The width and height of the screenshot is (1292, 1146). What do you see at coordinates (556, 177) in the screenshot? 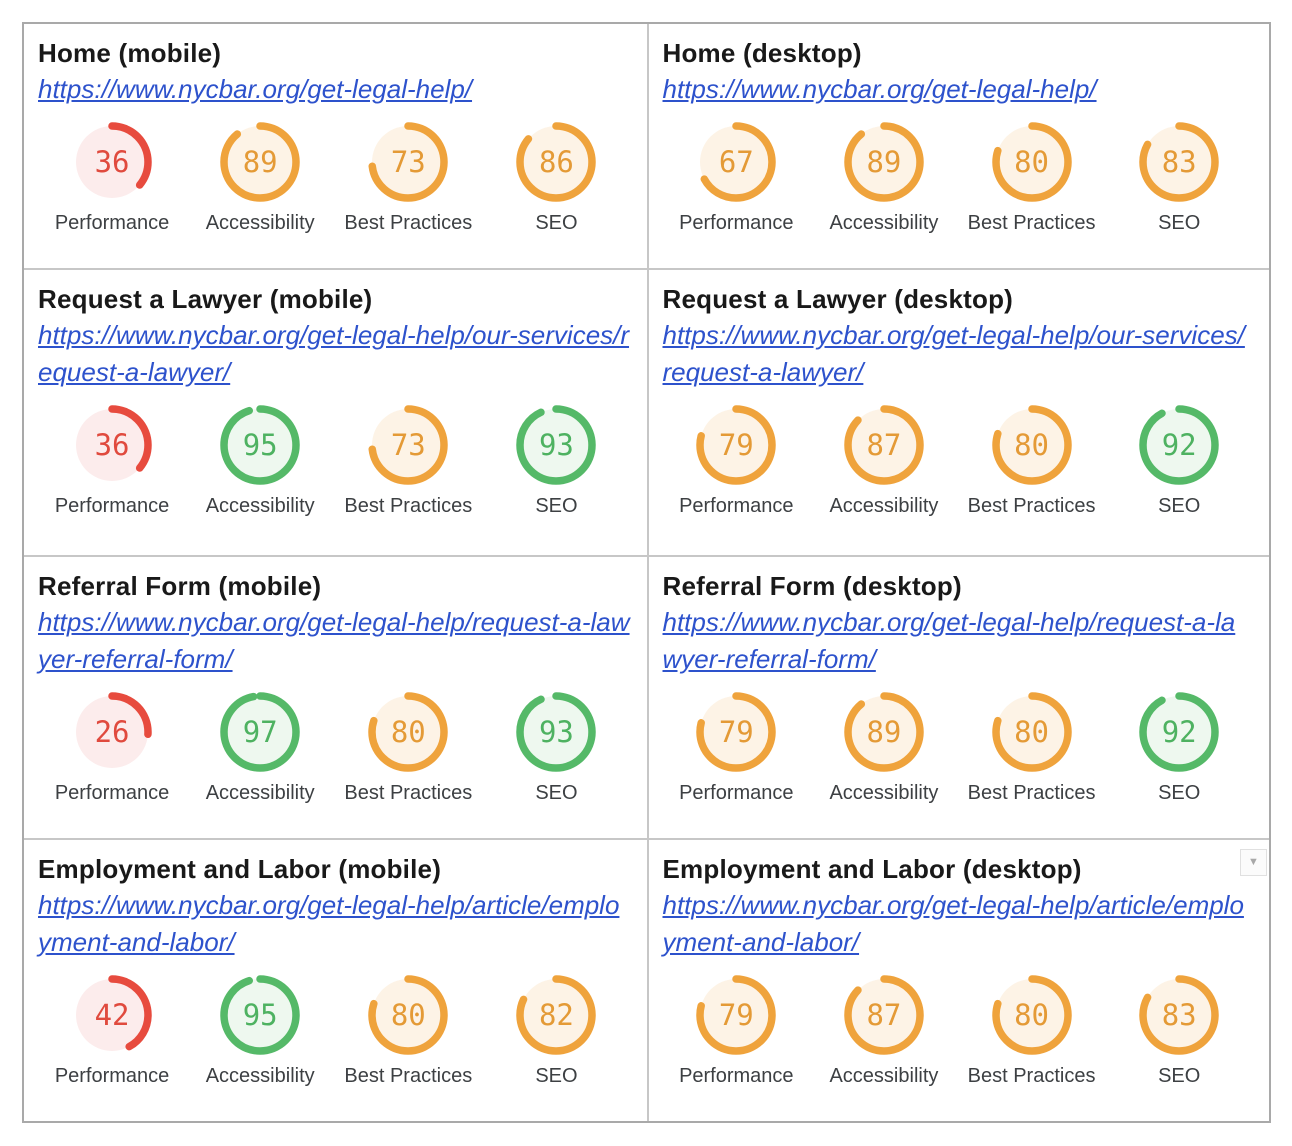
I see `score-category-seo: 86 SEO` at bounding box center [556, 177].